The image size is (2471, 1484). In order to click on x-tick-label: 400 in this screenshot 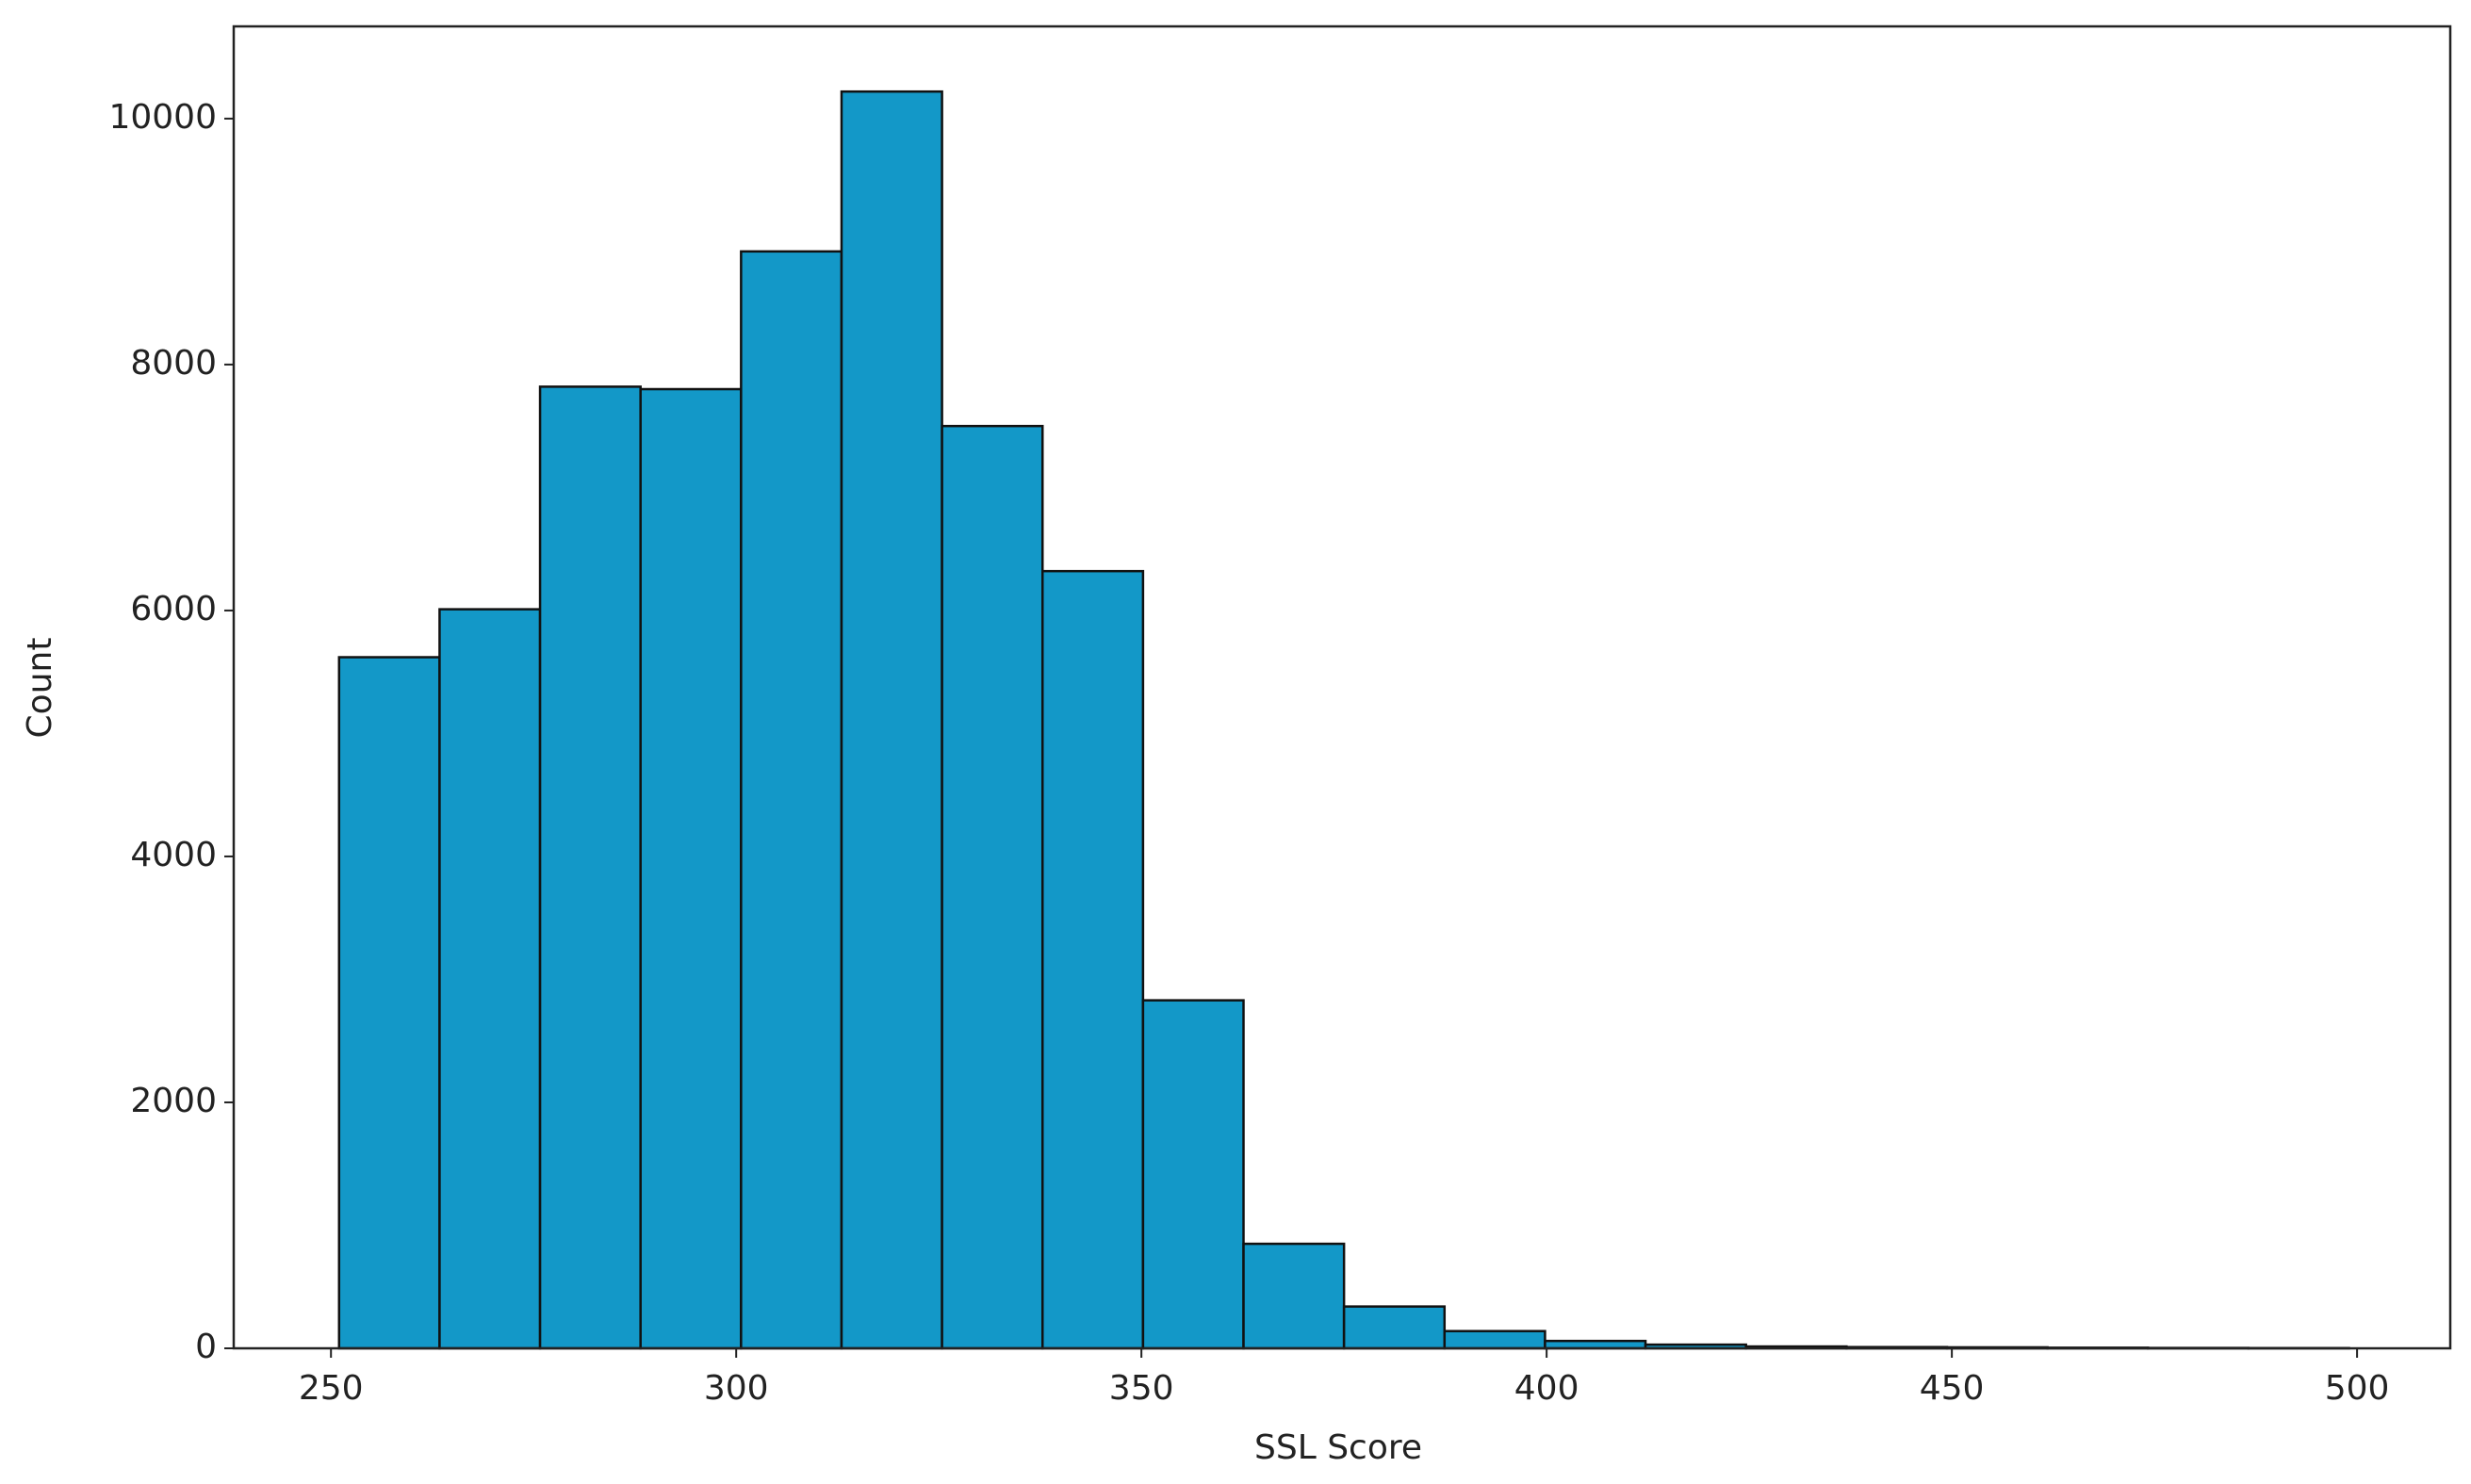, I will do `click(1546, 1388)`.